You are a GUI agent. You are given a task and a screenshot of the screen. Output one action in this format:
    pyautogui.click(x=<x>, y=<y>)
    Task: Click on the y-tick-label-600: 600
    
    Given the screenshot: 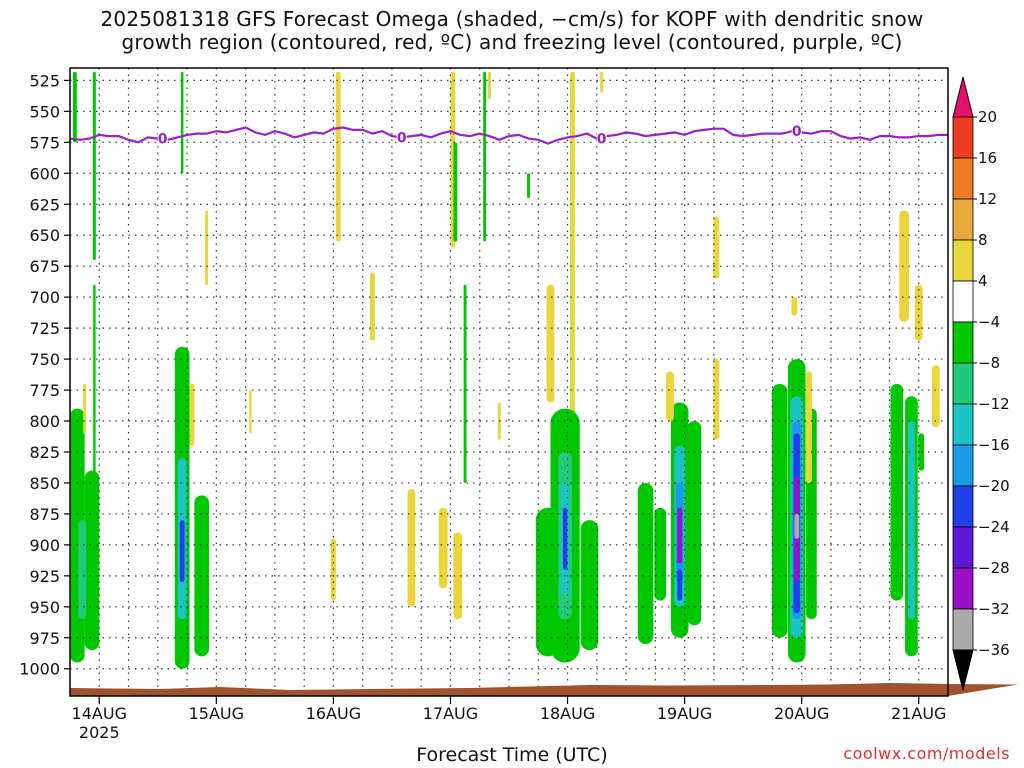 What is the action you would take?
    pyautogui.click(x=44, y=173)
    